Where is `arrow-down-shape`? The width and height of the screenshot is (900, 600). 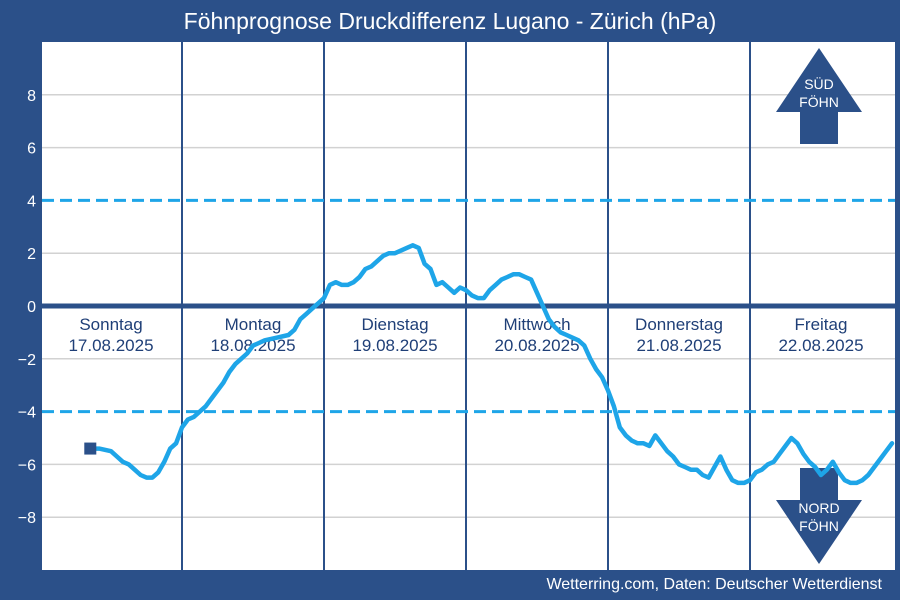
arrow-down-shape is located at coordinates (819, 516).